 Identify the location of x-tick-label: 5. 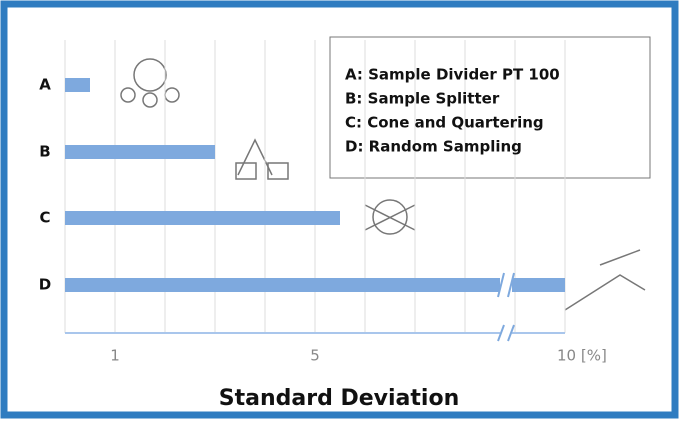
(315, 356).